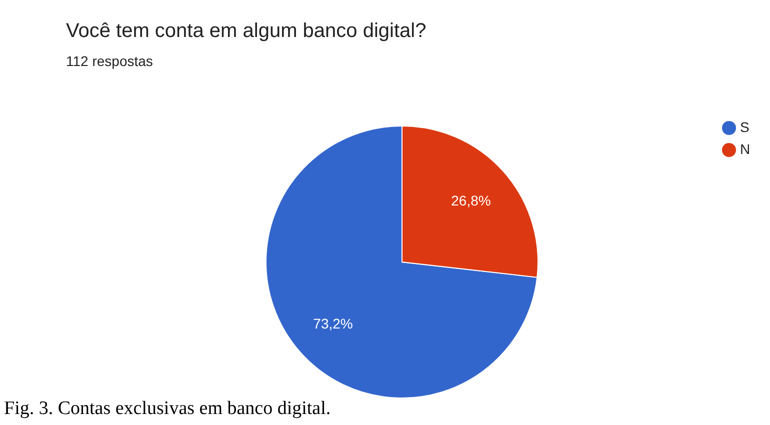 The width and height of the screenshot is (770, 425). I want to click on legend-label: S, so click(745, 127).